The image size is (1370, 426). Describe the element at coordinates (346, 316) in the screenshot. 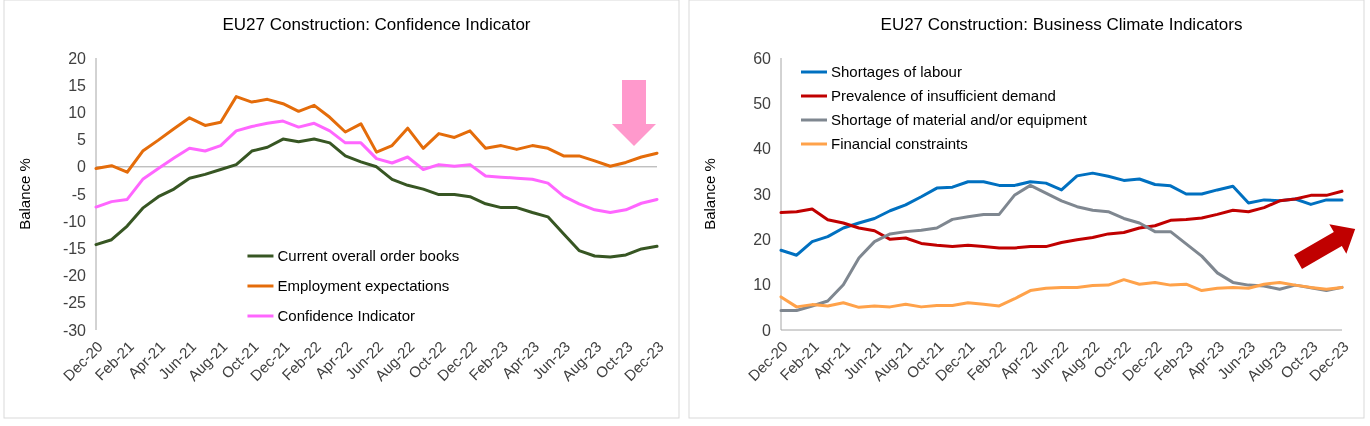

I see `legend-label: Confidence Indicator` at that location.